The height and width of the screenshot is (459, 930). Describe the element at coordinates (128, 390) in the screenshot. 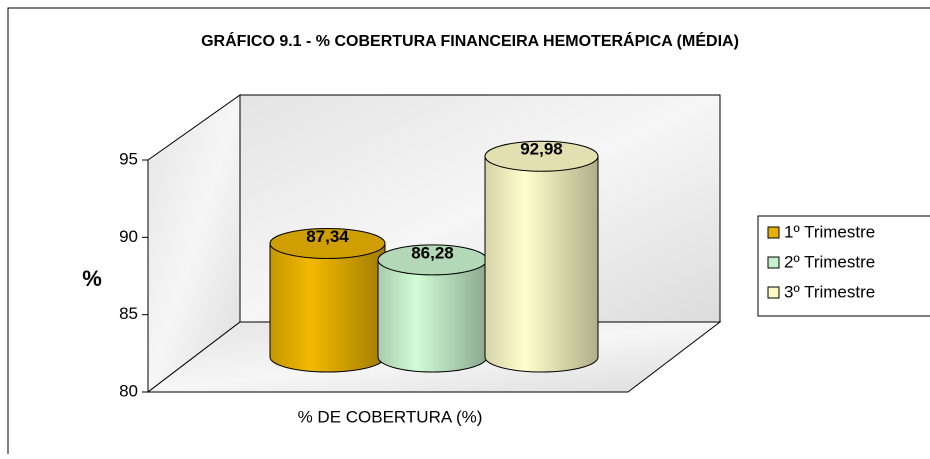

I see `y-tick-label: 80` at that location.